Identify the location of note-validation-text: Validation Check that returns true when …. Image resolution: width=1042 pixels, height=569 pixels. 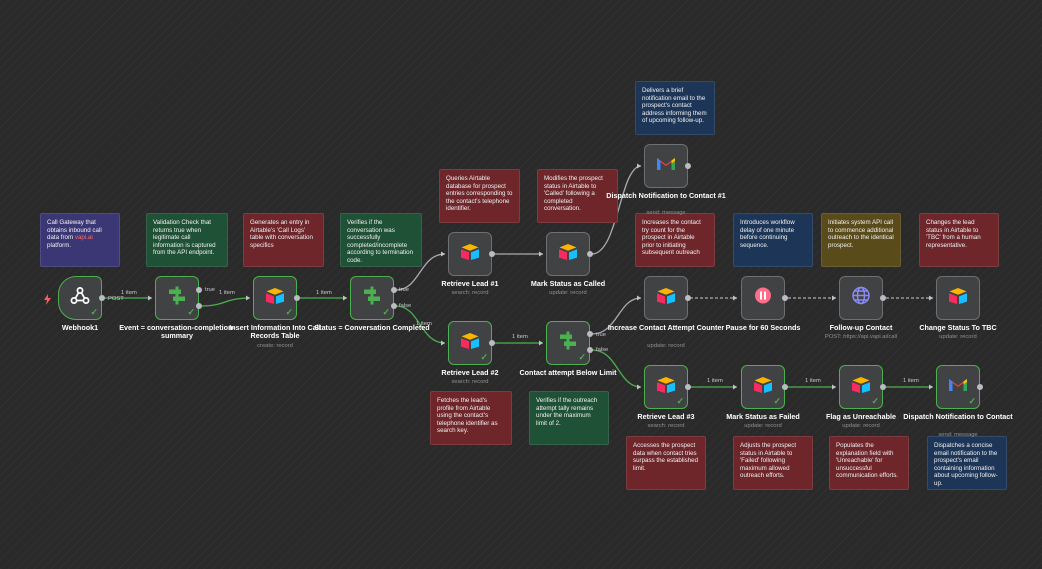
(184, 238).